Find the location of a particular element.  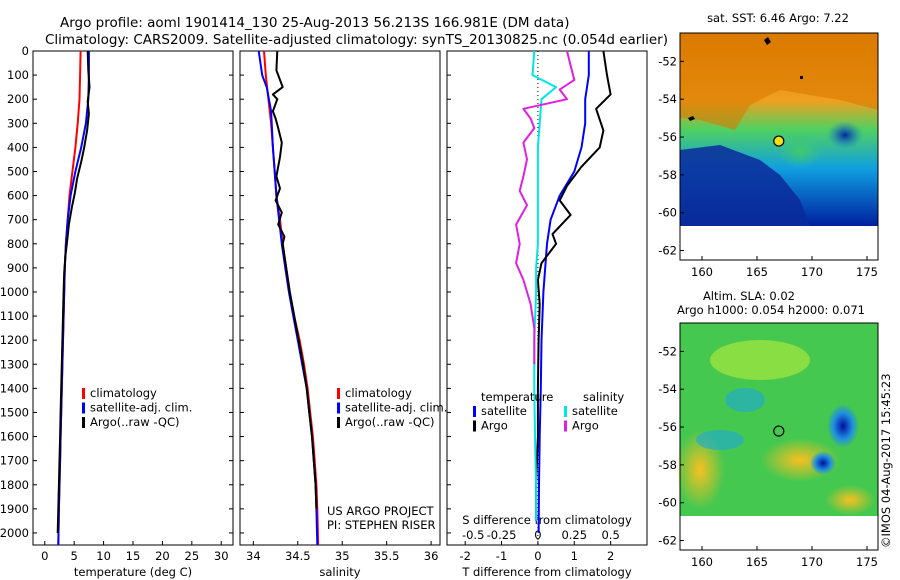

depth-tick-label: 700 is located at coordinates (18, 220).